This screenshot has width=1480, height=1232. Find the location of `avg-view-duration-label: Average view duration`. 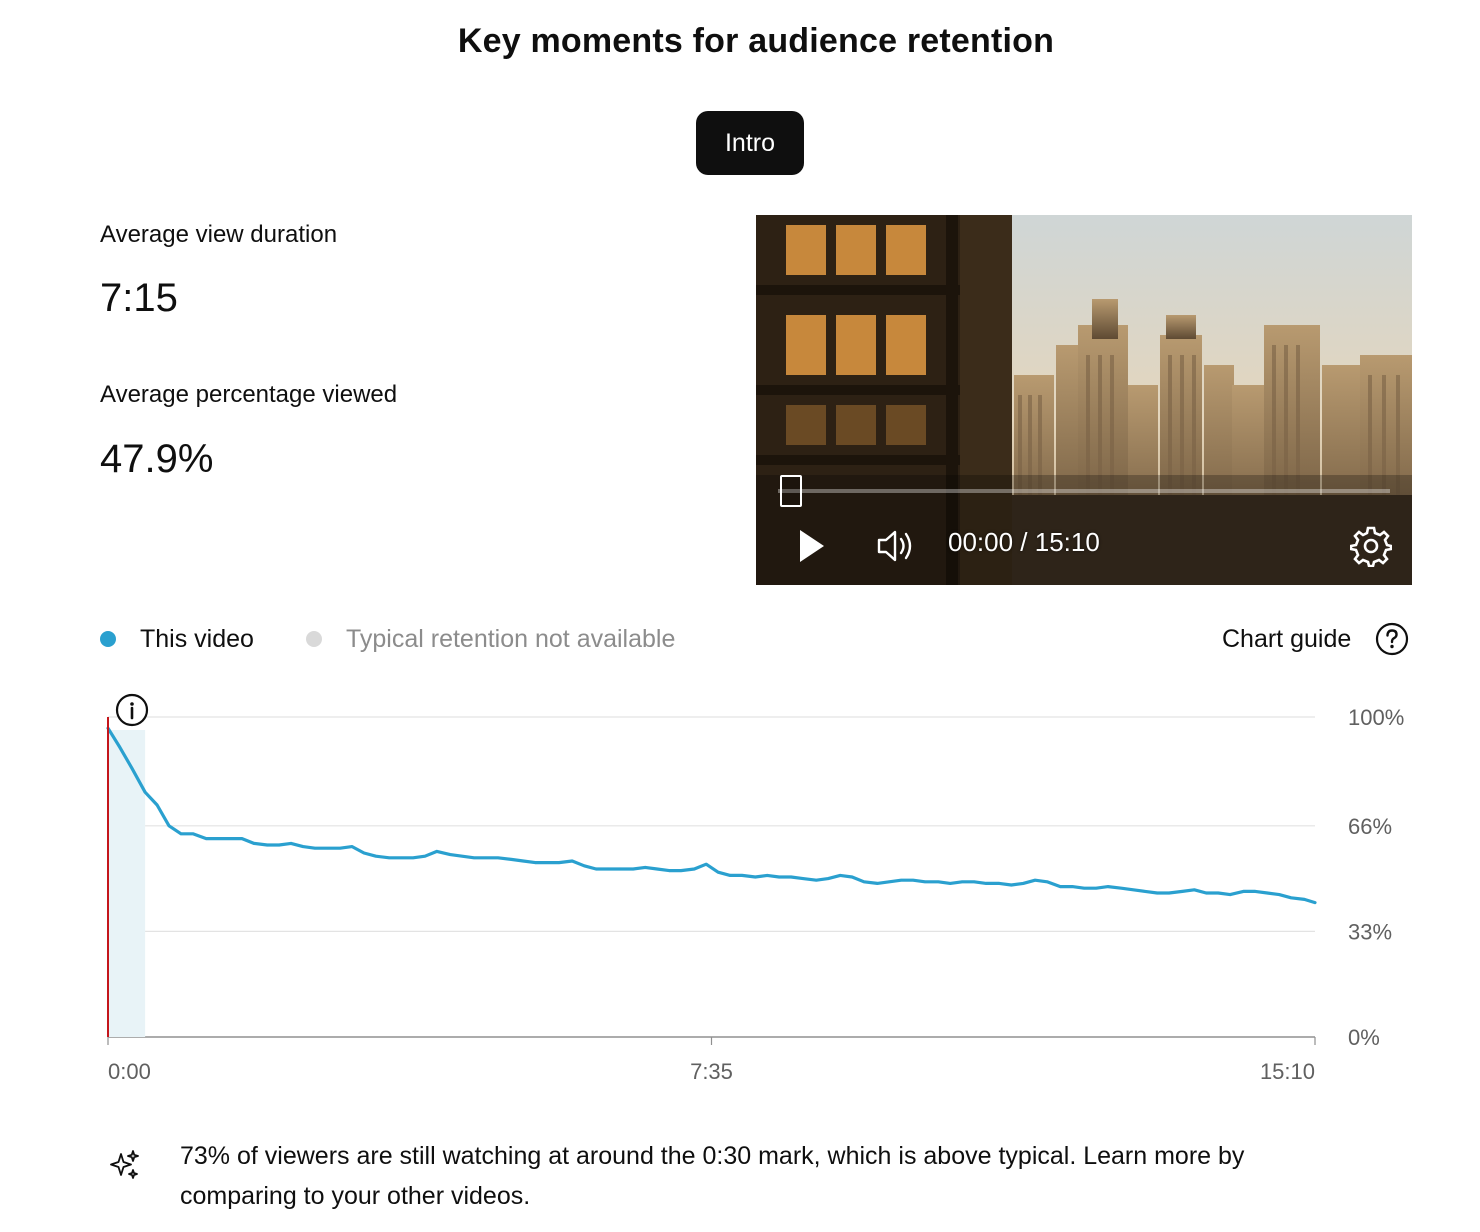

avg-view-duration-label: Average view duration is located at coordinates (219, 234).